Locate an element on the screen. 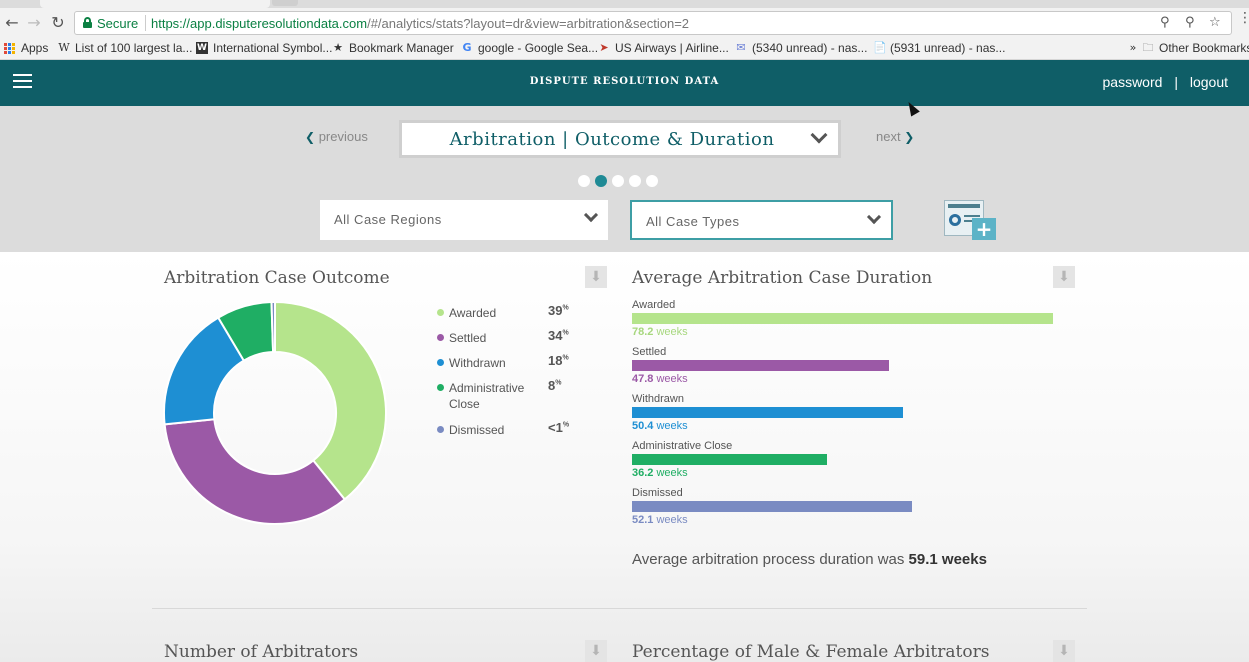  previous-label: previous is located at coordinates (343, 136).